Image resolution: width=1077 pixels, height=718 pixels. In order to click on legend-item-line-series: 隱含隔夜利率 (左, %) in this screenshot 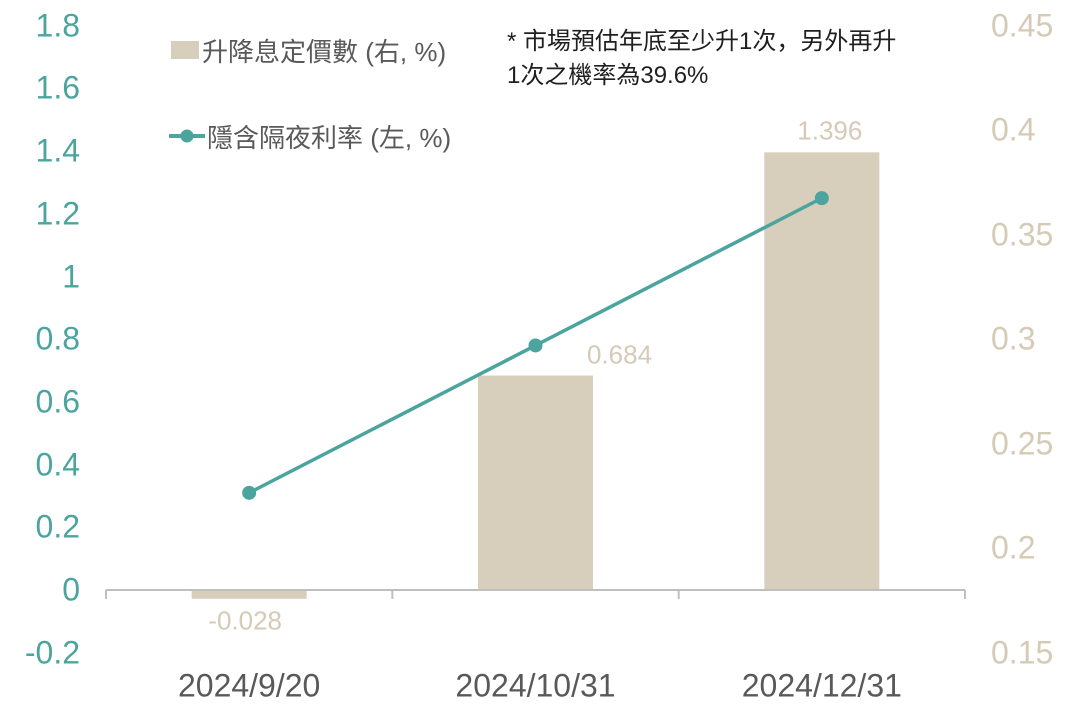, I will do `click(310, 137)`.